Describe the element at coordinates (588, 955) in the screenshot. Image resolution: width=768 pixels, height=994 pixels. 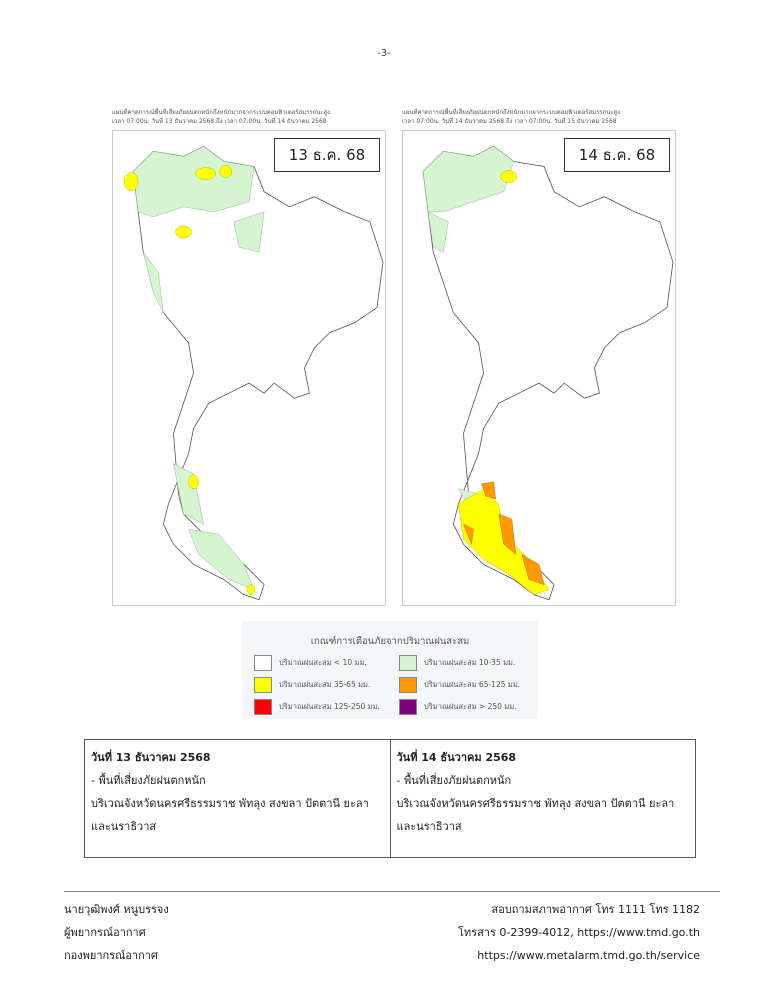
I see `service-link: https://www.metalarm.tmd.go.th/service` at that location.